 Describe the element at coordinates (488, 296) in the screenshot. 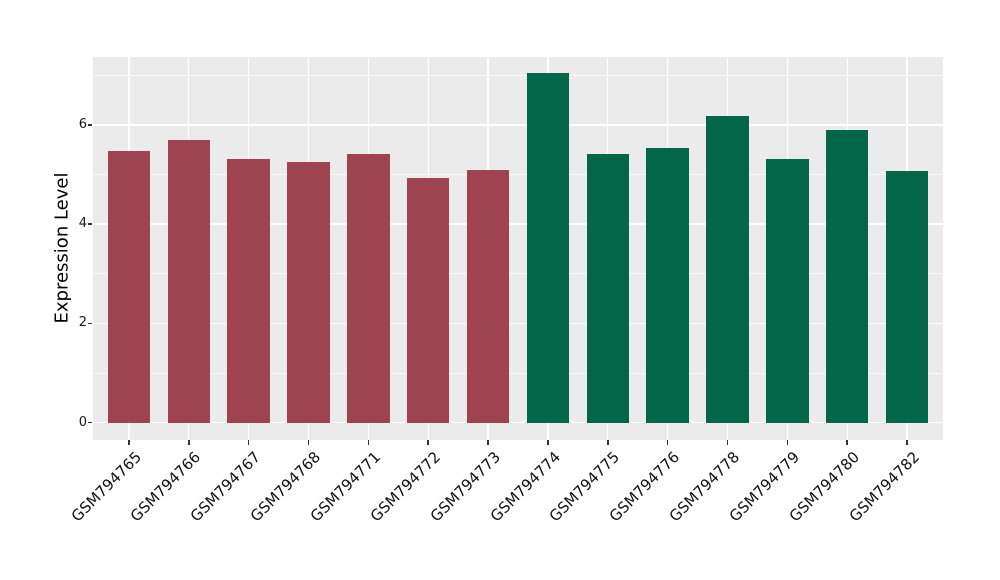

I see `bar-GSM794773` at that location.